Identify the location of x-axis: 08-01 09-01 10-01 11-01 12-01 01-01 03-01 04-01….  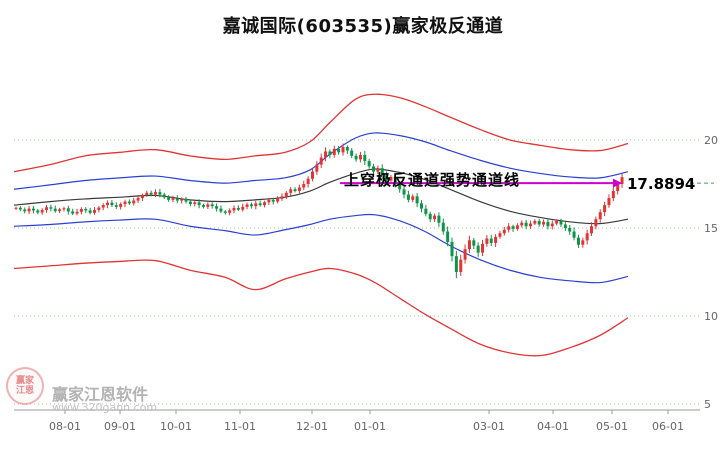
(357, 421).